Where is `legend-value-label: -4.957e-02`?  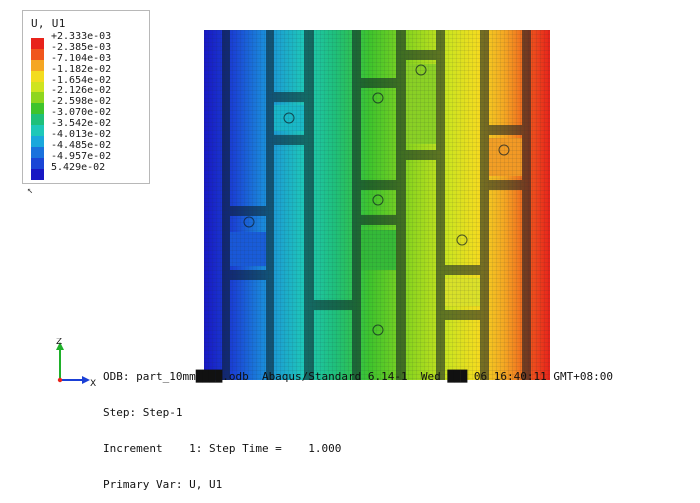 legend-value-label: -4.957e-02 is located at coordinates (81, 156).